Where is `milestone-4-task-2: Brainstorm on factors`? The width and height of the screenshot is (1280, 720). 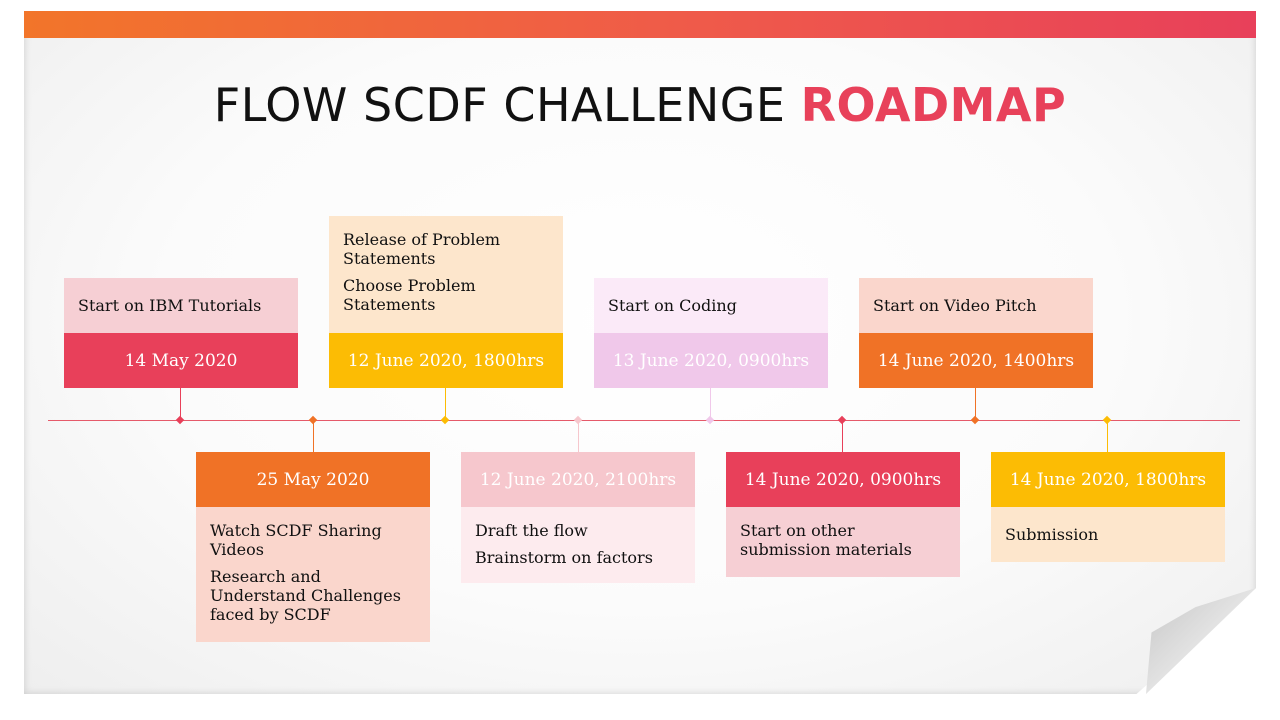 milestone-4-task-2: Brainstorm on factors is located at coordinates (564, 557).